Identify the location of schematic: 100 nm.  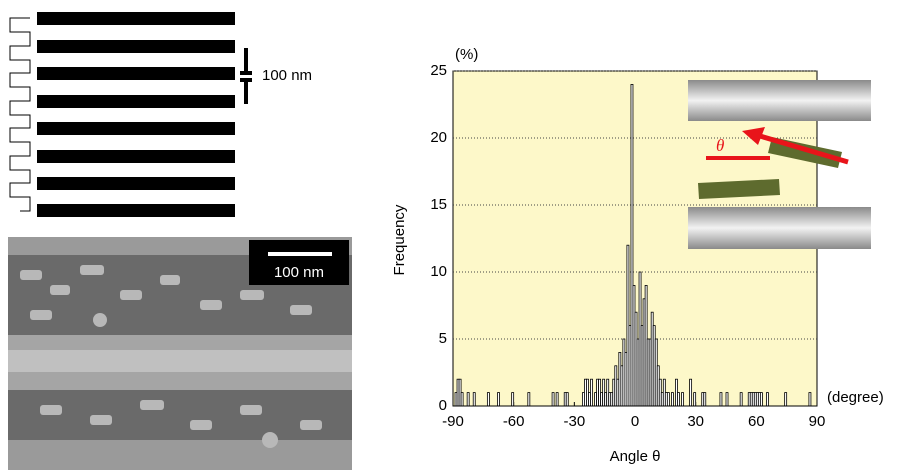
(160, 114).